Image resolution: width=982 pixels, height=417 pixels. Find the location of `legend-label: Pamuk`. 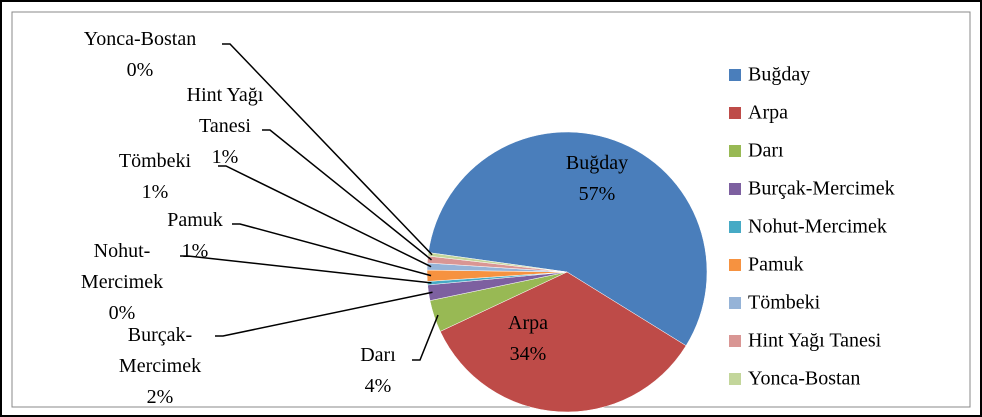

legend-label: Pamuk is located at coordinates (776, 265).